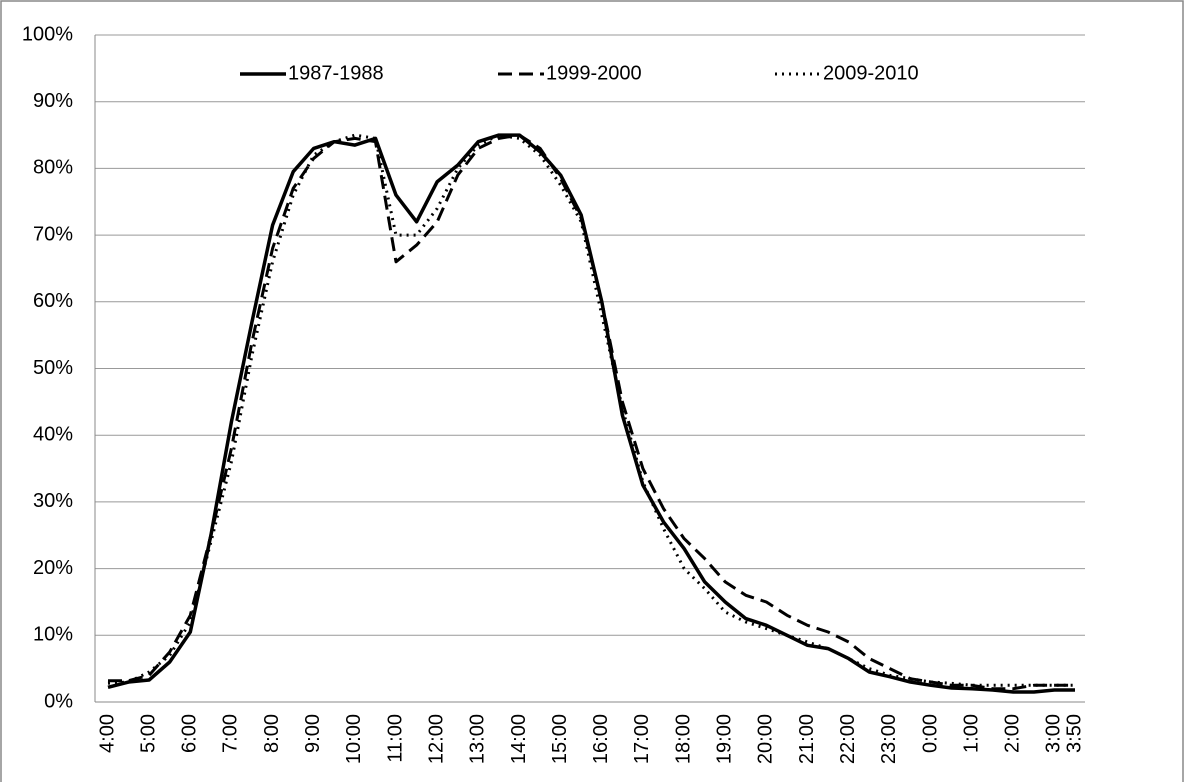 Image resolution: width=1184 pixels, height=782 pixels. Describe the element at coordinates (807, 739) in the screenshot. I see `x-tick-label: 21:00` at that location.